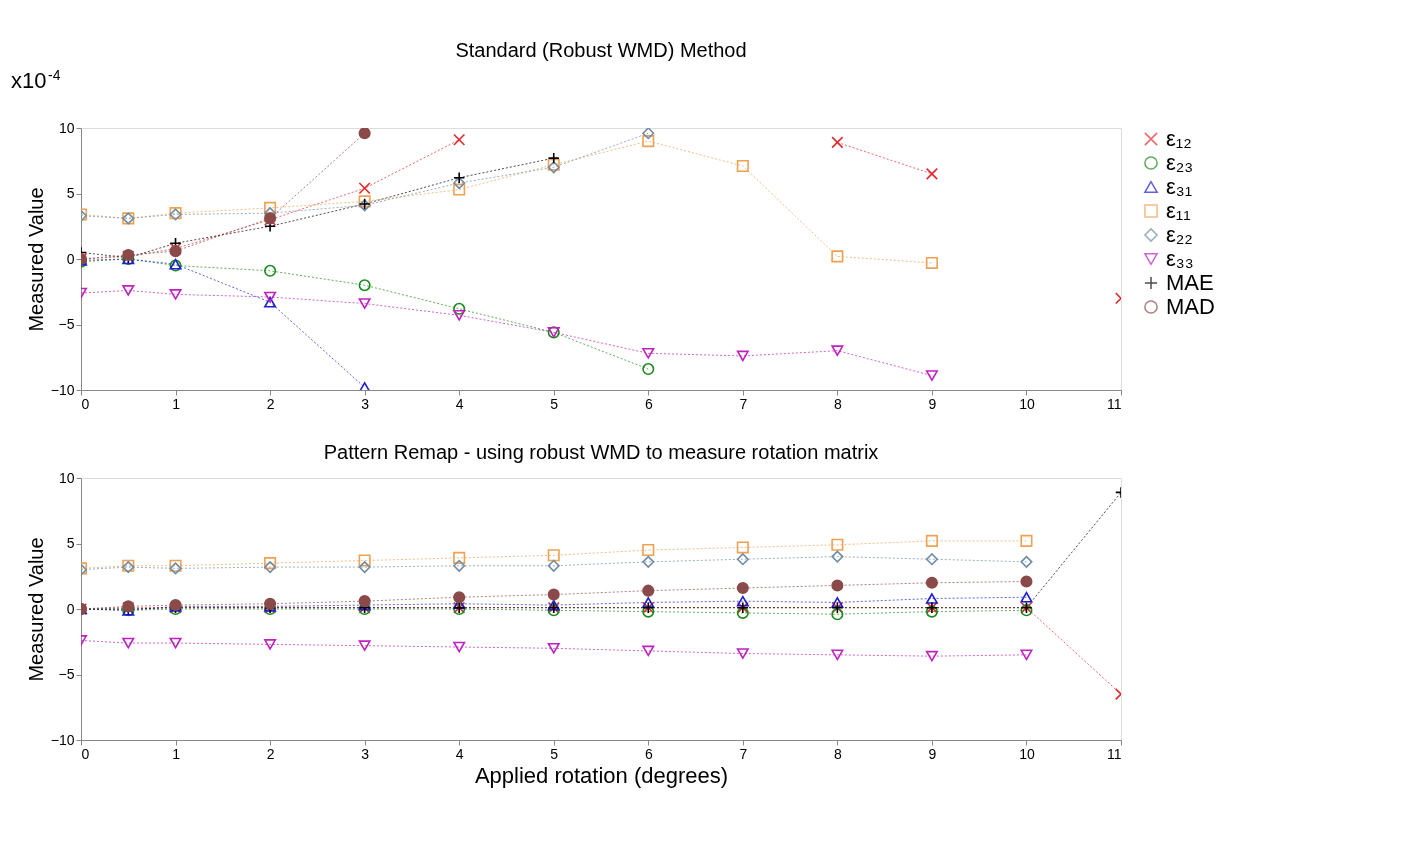 Image resolution: width=1414 pixels, height=851 pixels. Describe the element at coordinates (1179, 186) in the screenshot. I see `legend-label: ε₃₁` at that location.